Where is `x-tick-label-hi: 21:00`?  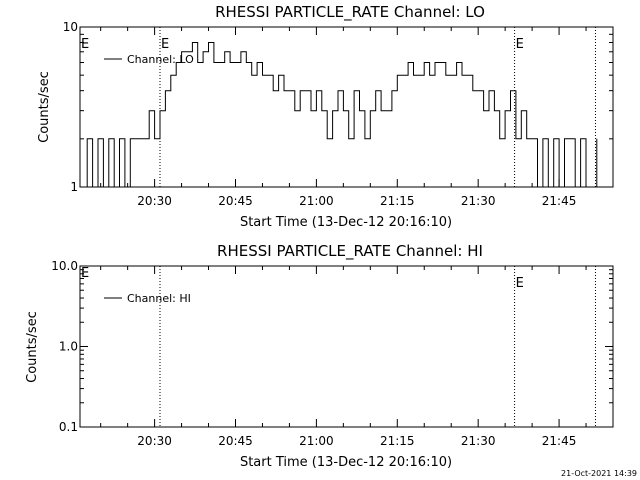 x-tick-label-hi: 21:00 is located at coordinates (316, 441).